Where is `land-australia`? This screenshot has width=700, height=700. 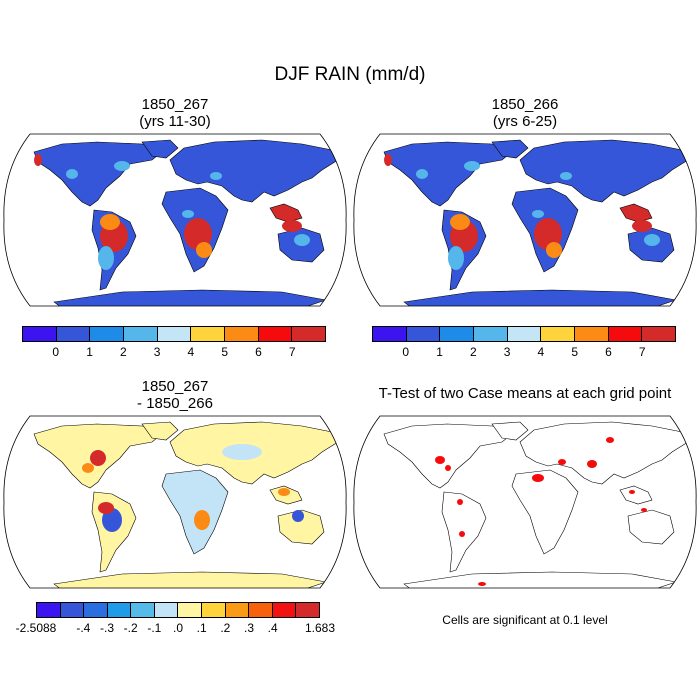
land-australia is located at coordinates (651, 527).